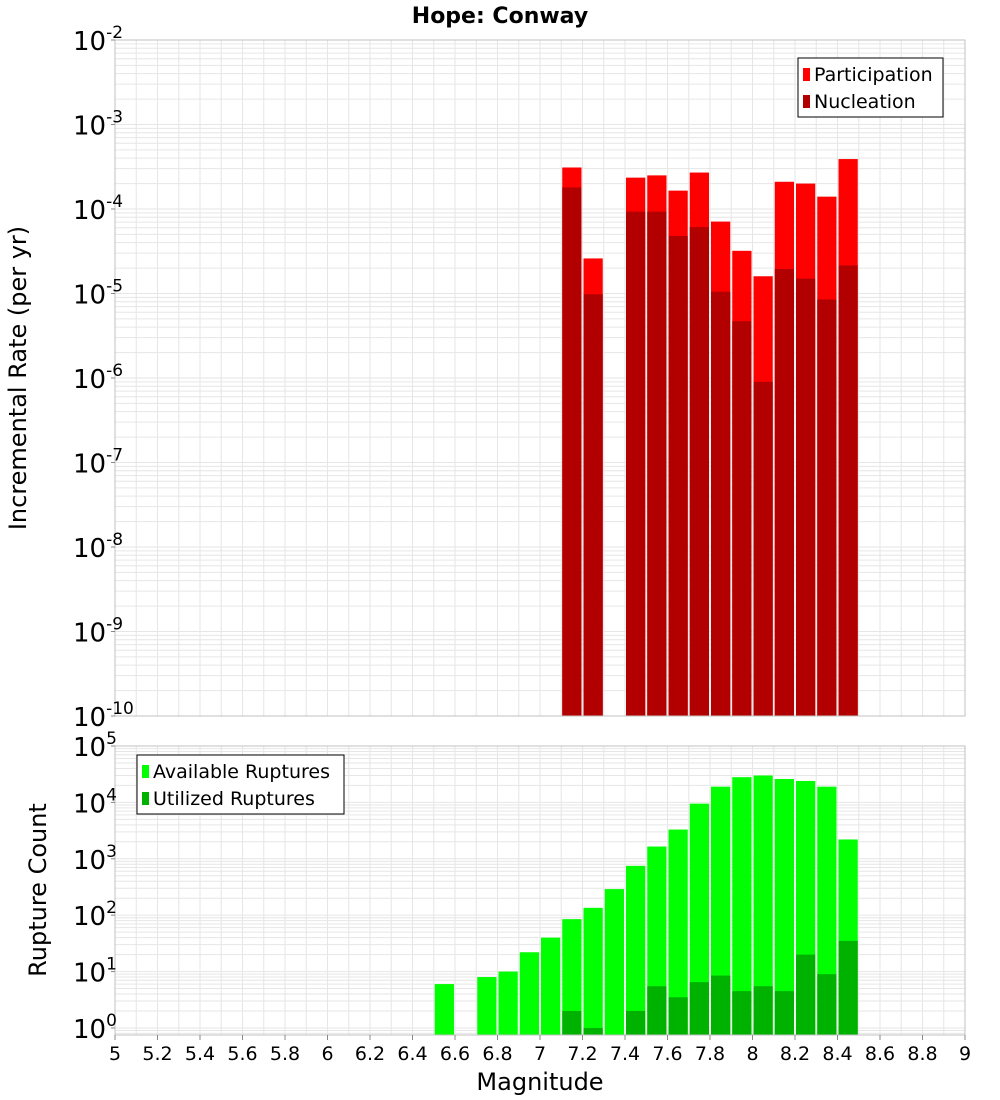 The height and width of the screenshot is (1100, 1000). I want to click on x-axis-label: Magnitude, so click(539, 1082).